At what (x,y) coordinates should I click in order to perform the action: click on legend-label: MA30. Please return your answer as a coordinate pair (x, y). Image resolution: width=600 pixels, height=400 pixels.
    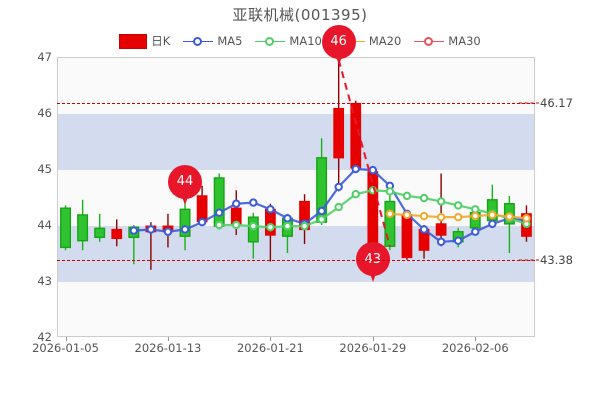
    Looking at the image, I should click on (464, 41).